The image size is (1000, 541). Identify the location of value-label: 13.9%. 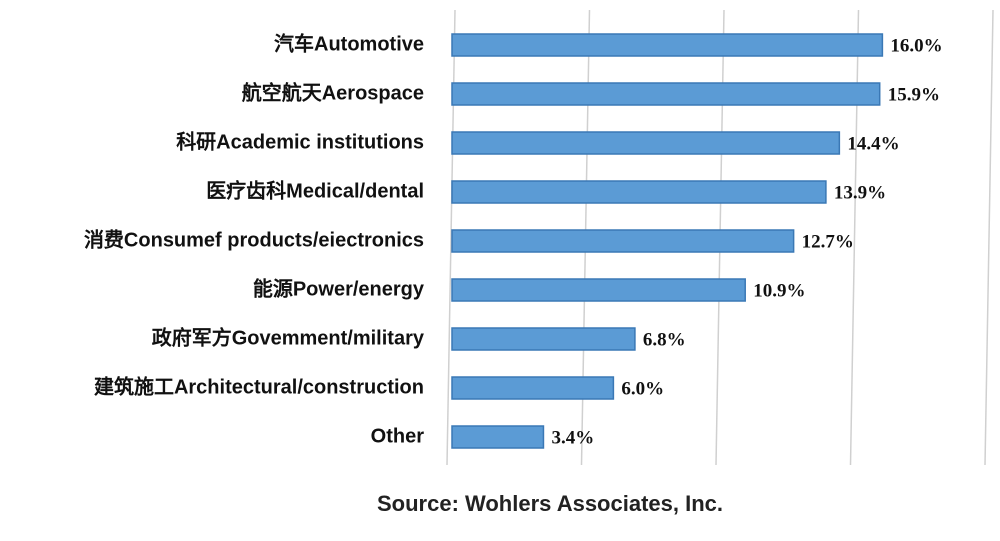
(860, 192).